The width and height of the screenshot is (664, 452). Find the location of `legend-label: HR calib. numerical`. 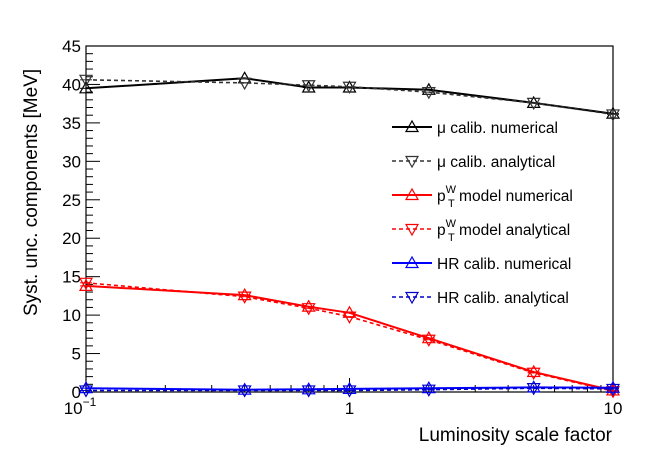

legend-label: HR calib. numerical is located at coordinates (504, 264).